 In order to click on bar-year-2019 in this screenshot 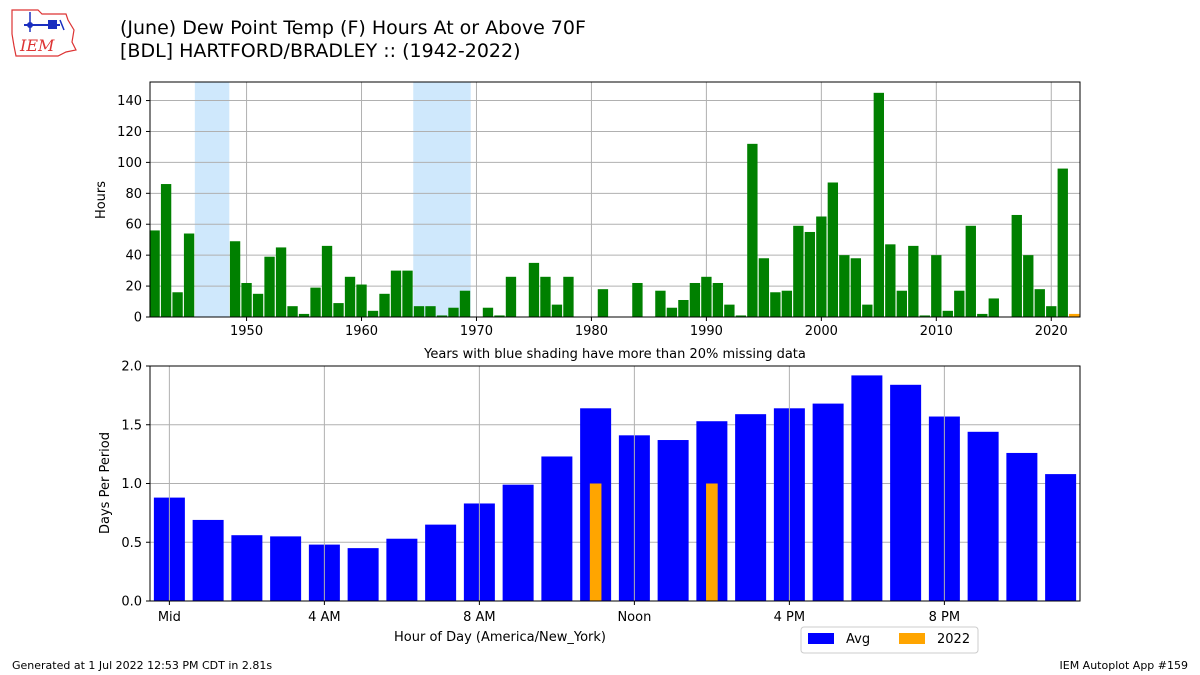, I will do `click(1039, 303)`.